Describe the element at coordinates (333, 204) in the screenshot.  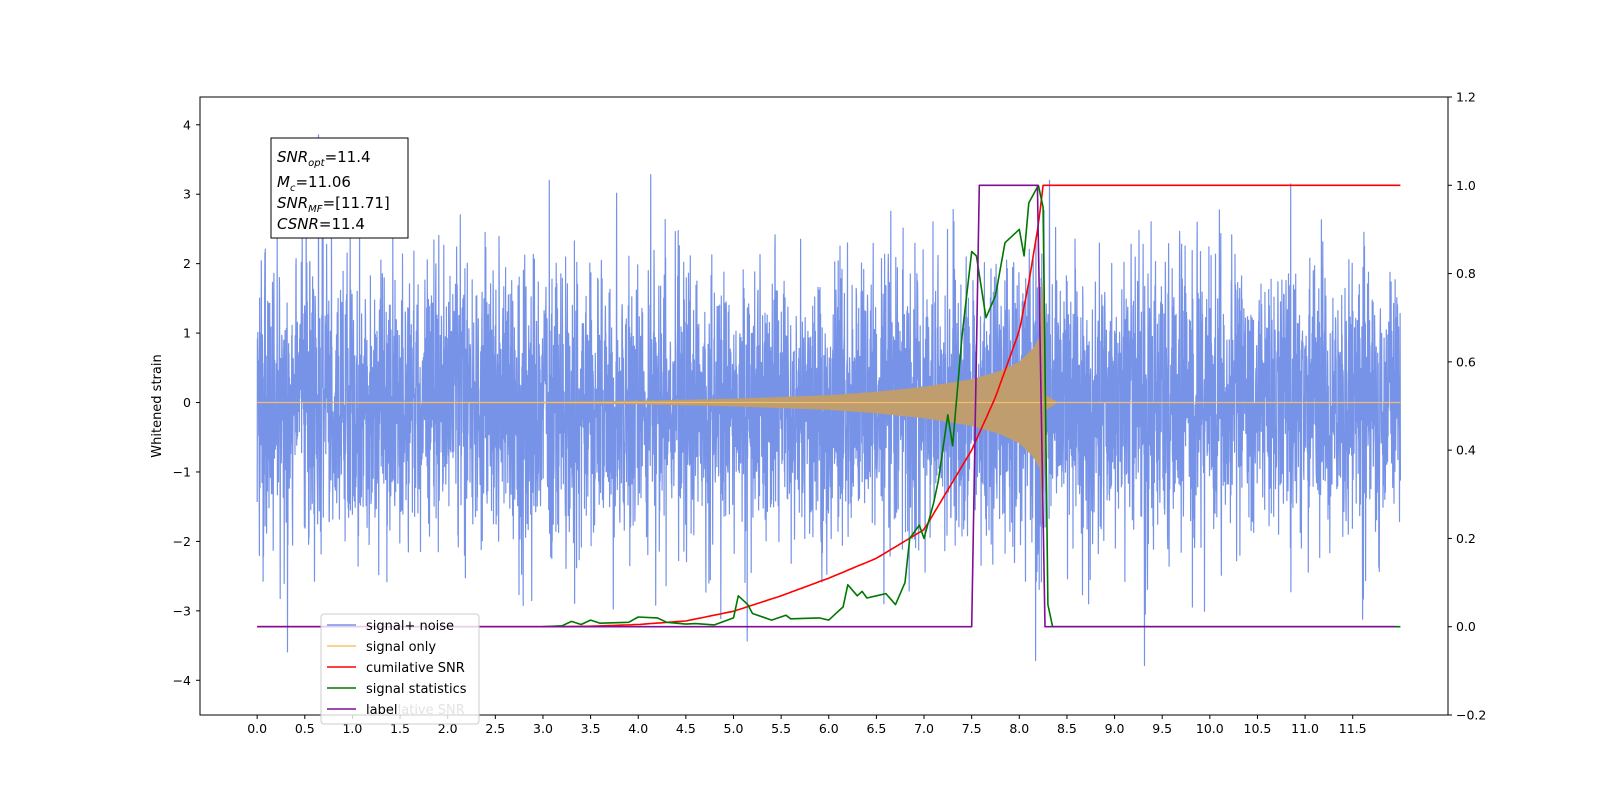
I see `stats-snr-mf: SNRMF=[11.71]` at that location.